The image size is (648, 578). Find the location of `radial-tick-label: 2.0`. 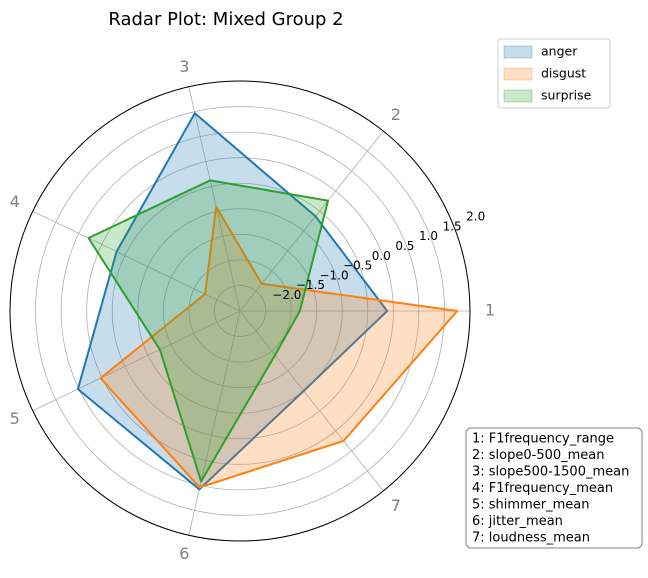

radial-tick-label: 2.0 is located at coordinates (475, 217).